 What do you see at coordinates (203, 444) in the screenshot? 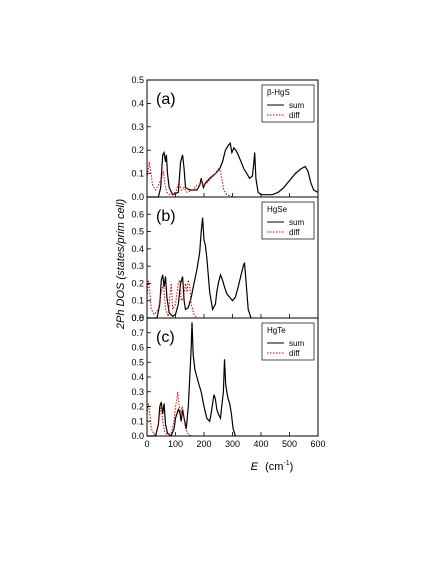
I see `x-tick-label: 200` at bounding box center [203, 444].